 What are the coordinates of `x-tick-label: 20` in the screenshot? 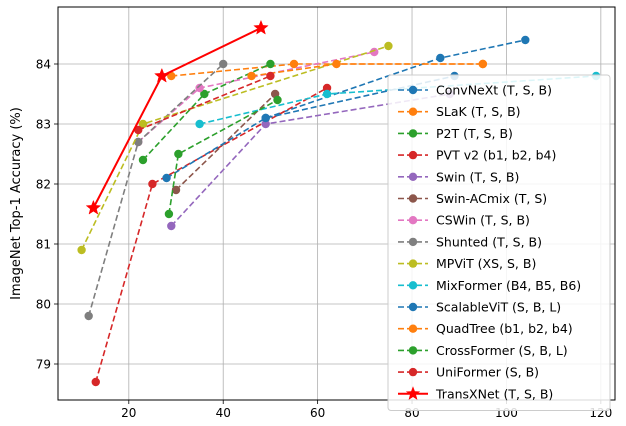 It's located at (128, 413).